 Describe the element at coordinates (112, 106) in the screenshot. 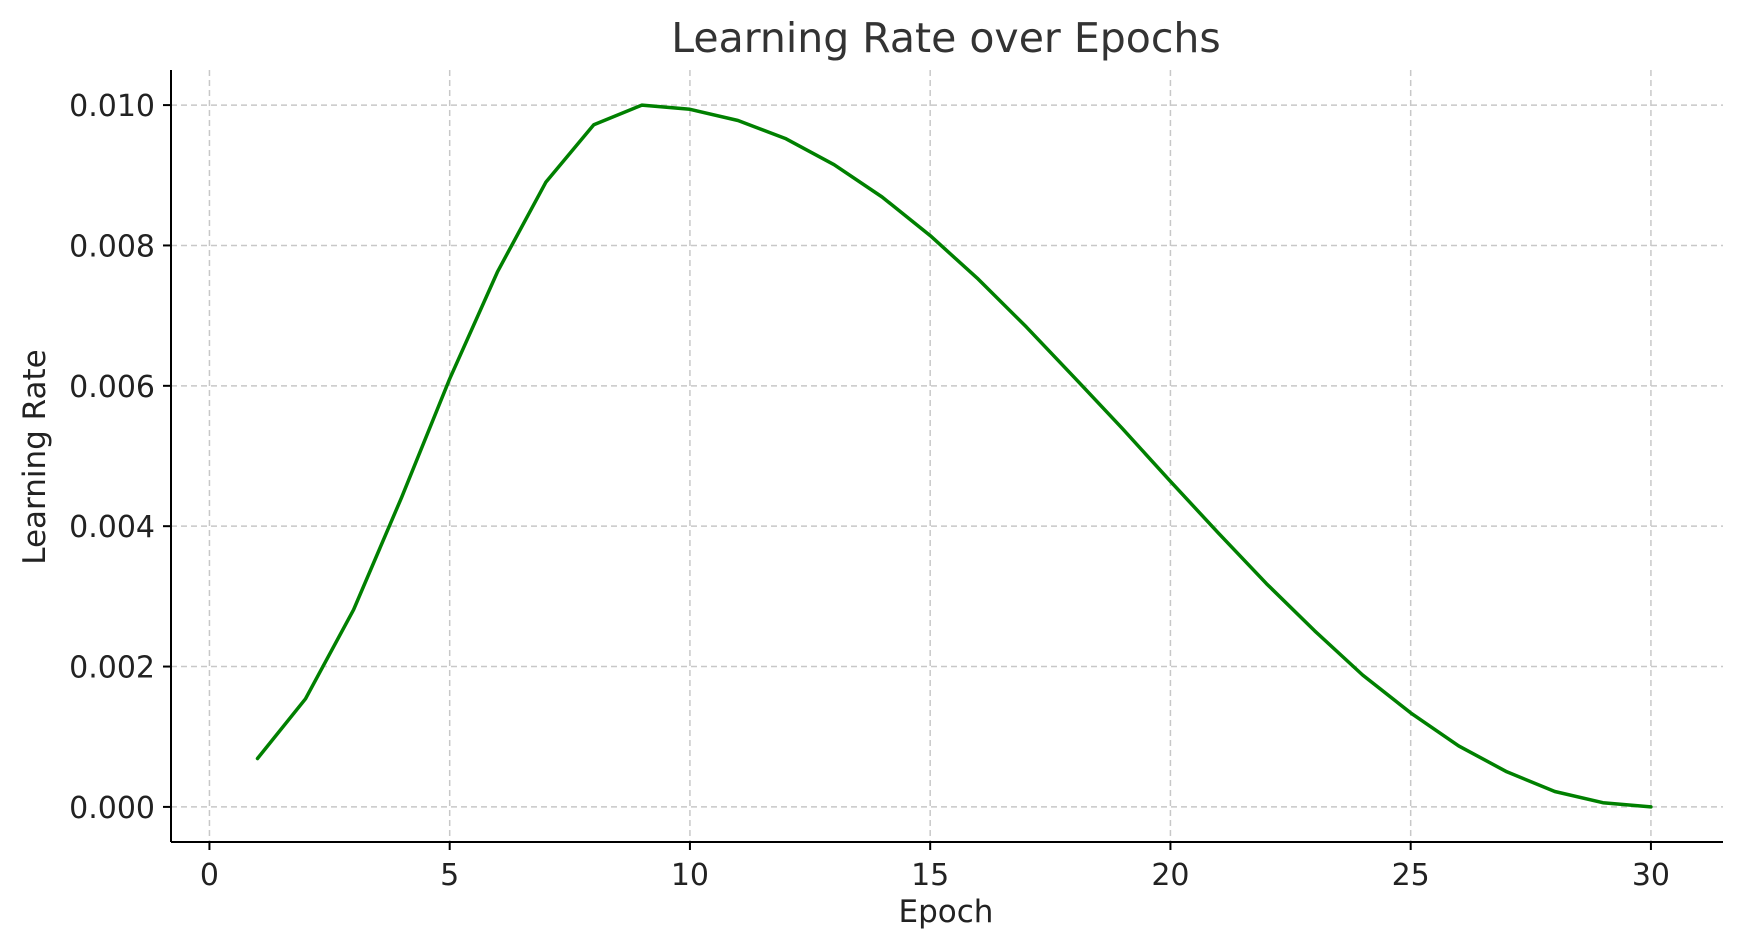

I see `y-tick-label: 0.010` at that location.